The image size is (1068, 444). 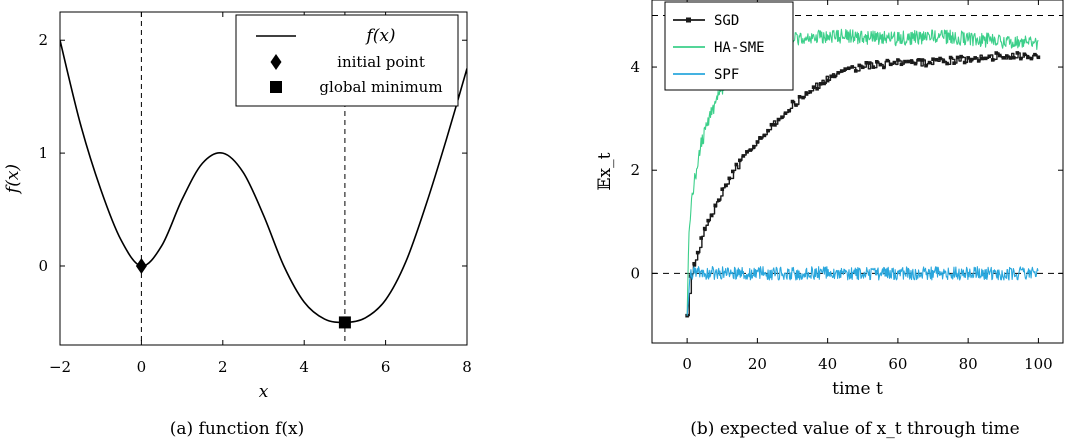 What do you see at coordinates (635, 170) in the screenshot?
I see `y-tick-label: 2` at bounding box center [635, 170].